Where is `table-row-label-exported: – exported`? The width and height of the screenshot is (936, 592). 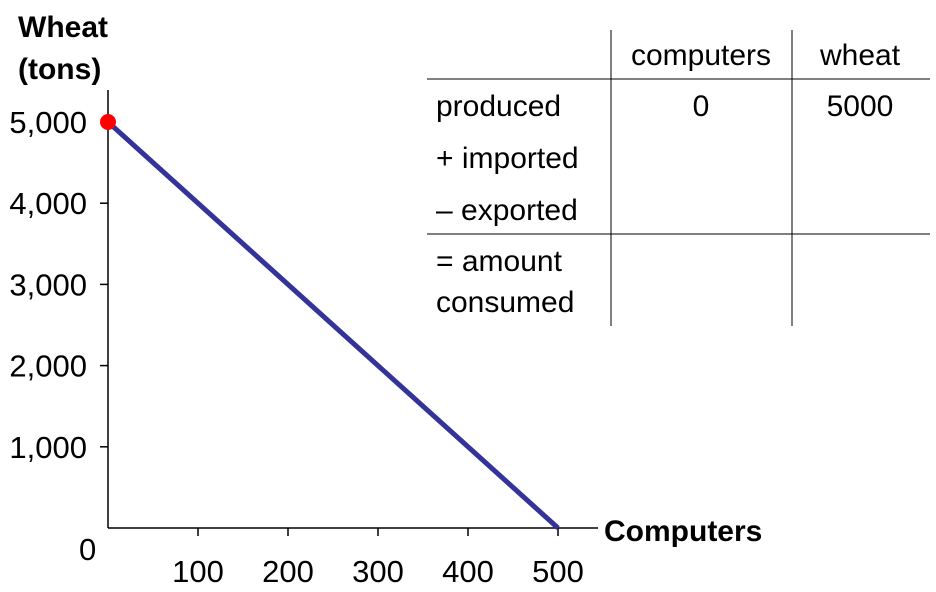
table-row-label-exported: – exported is located at coordinates (507, 210).